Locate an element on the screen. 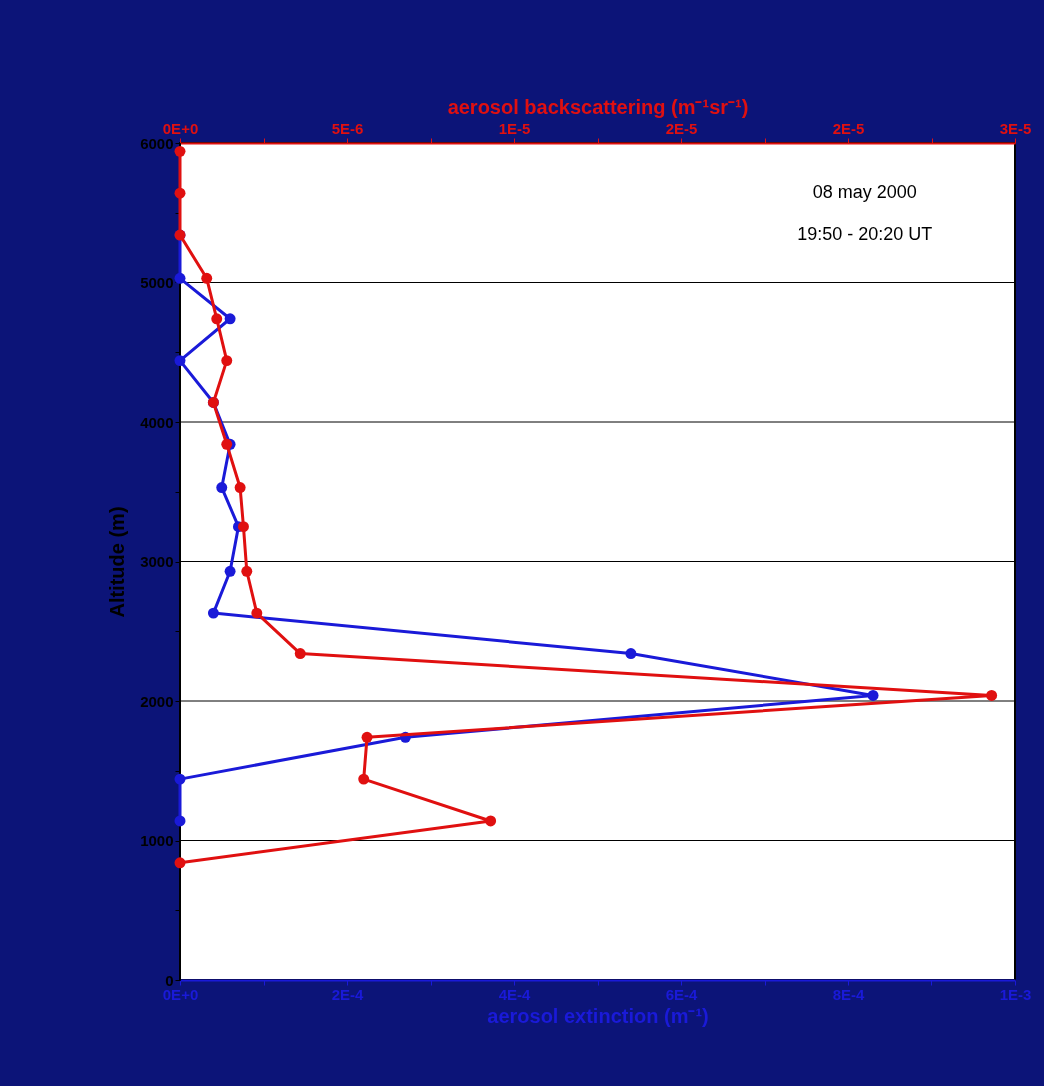 The image size is (1044, 1086). x-tick-label: 4E-4 is located at coordinates (514, 994).